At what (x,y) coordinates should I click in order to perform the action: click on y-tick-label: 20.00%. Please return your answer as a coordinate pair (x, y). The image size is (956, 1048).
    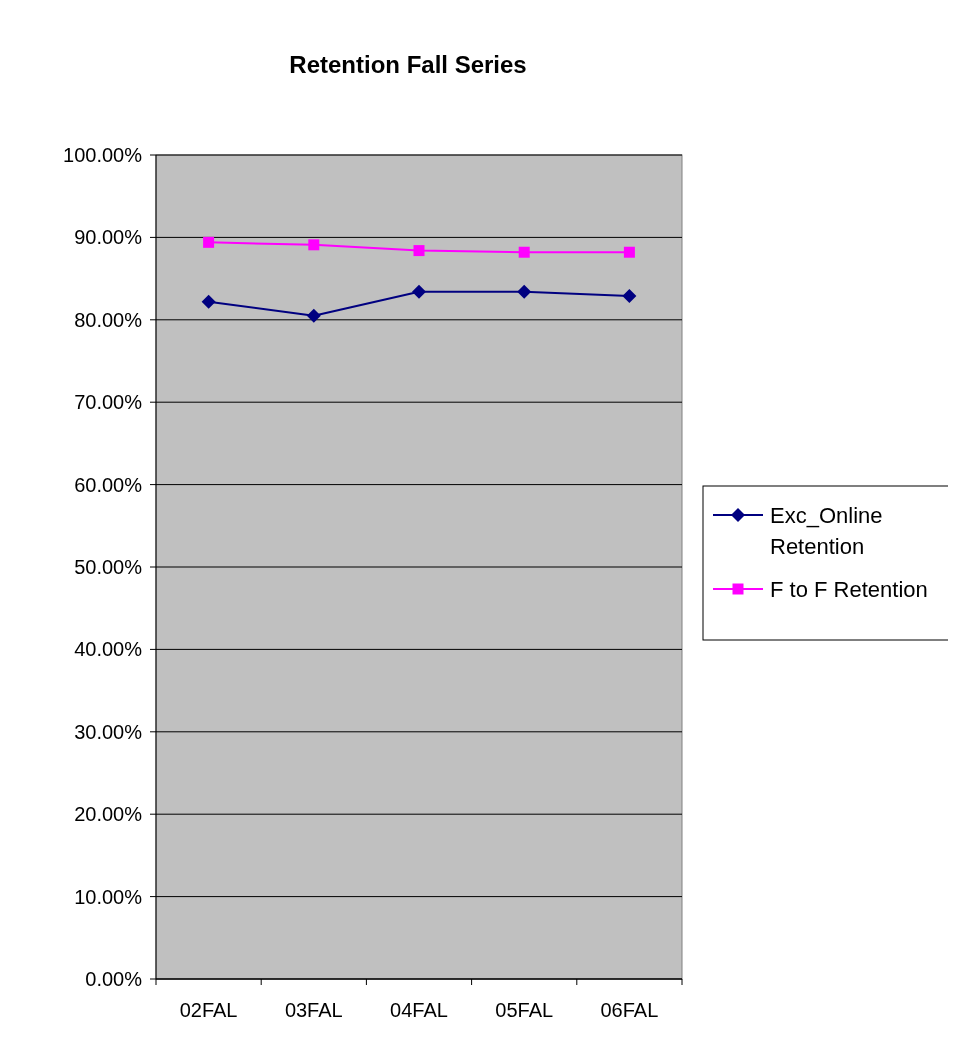
    Looking at the image, I should click on (108, 814).